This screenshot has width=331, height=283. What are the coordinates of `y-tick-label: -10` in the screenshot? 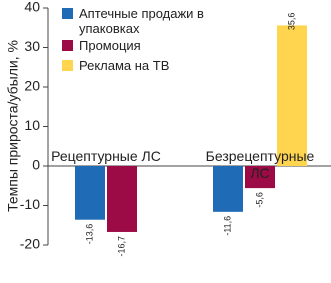 It's located at (30, 204).